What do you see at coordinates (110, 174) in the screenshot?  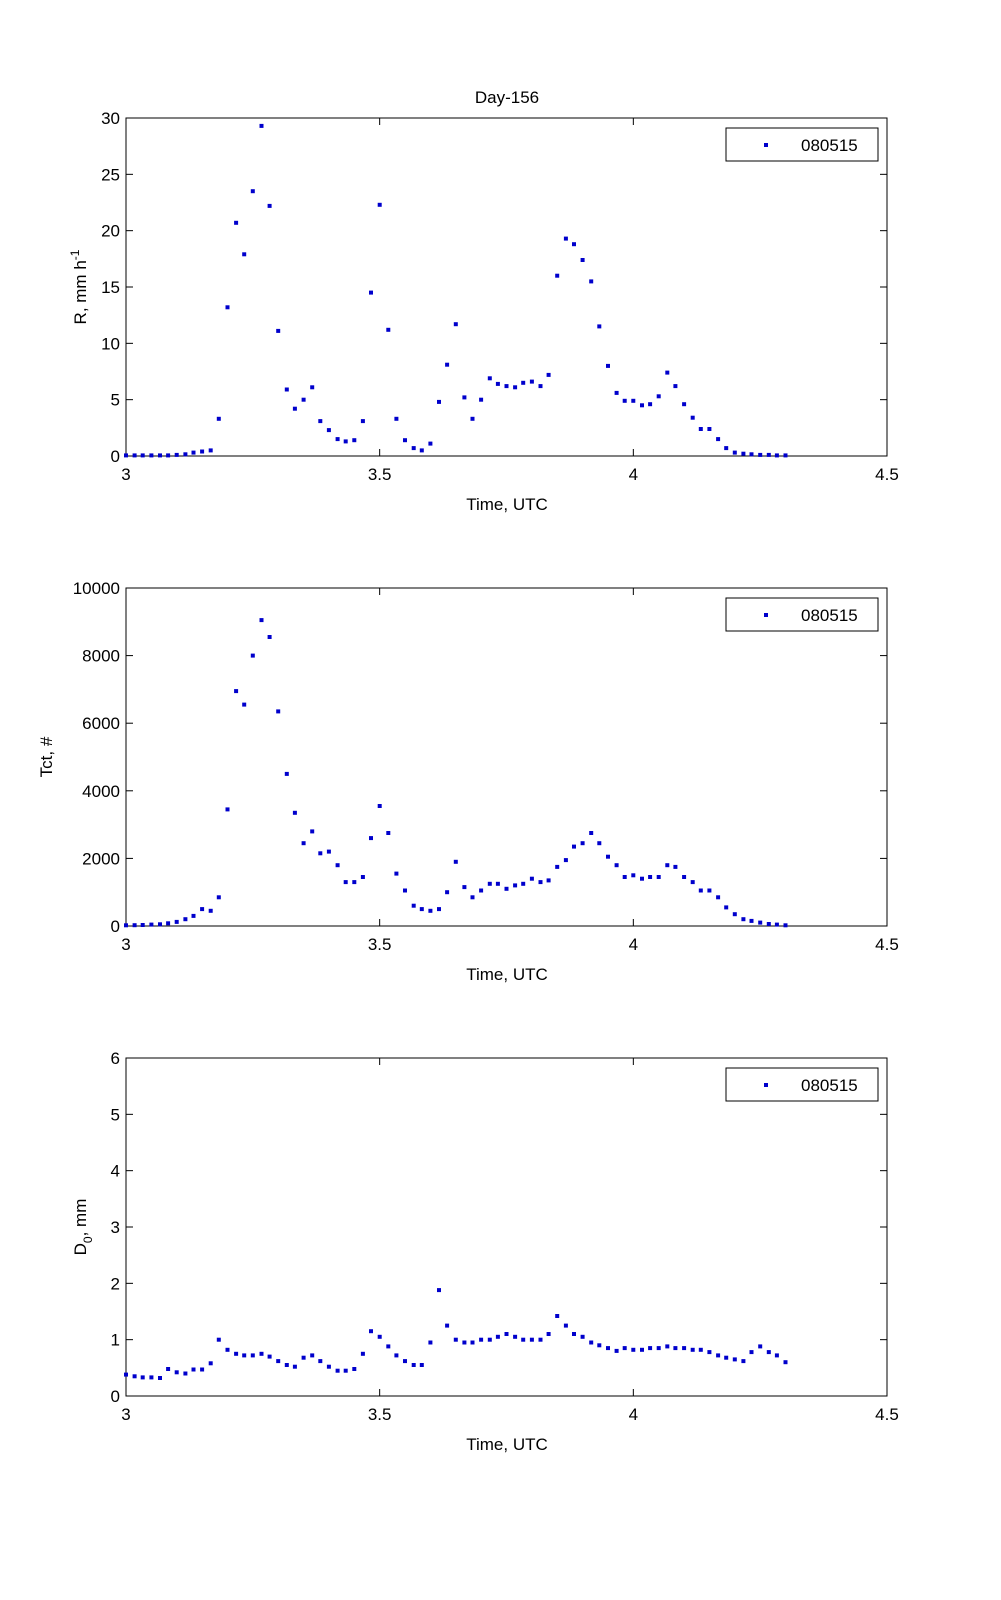 I see `y-tick-label: 25` at bounding box center [110, 174].